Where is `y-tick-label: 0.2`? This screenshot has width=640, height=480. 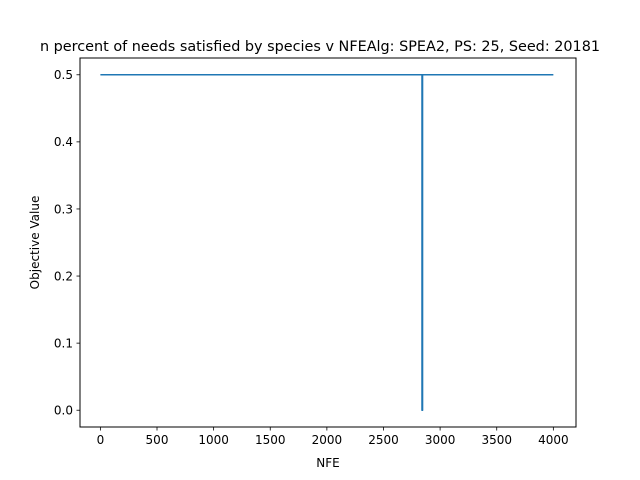
y-tick-label: 0.2 is located at coordinates (63, 276).